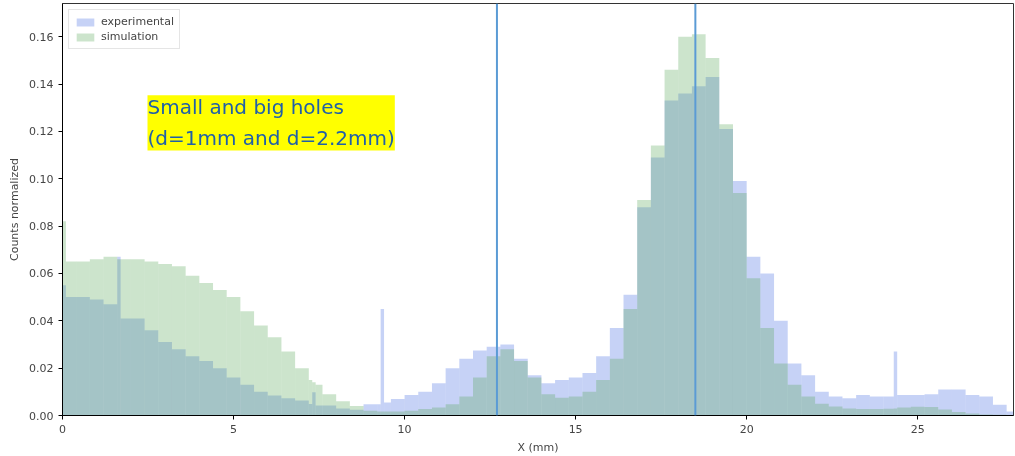 The height and width of the screenshot is (456, 1015). I want to click on x-tick-label: 15, so click(575, 429).